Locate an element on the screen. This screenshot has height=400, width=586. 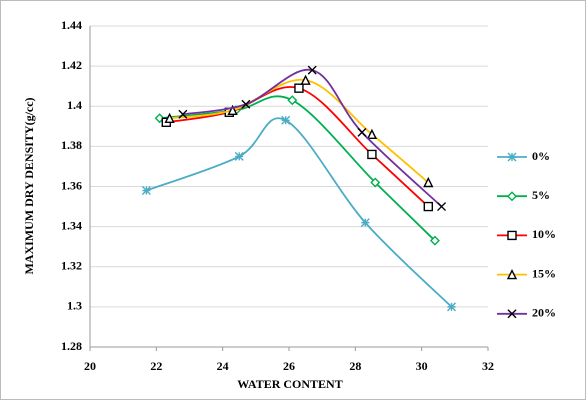
x-tick-label: 20 is located at coordinates (90, 366).